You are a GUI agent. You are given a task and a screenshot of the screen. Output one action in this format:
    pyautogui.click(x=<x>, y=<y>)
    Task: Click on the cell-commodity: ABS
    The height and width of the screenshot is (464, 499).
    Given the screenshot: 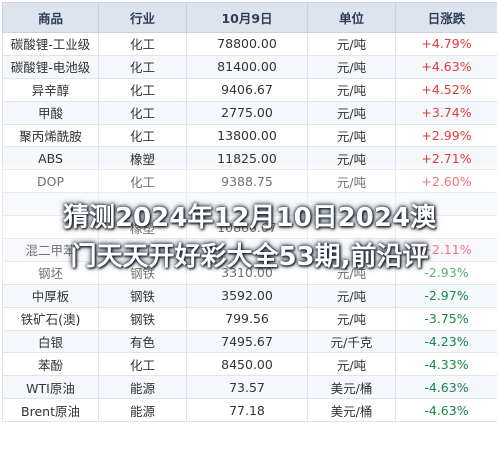 What is the action you would take?
    pyautogui.click(x=50, y=158)
    